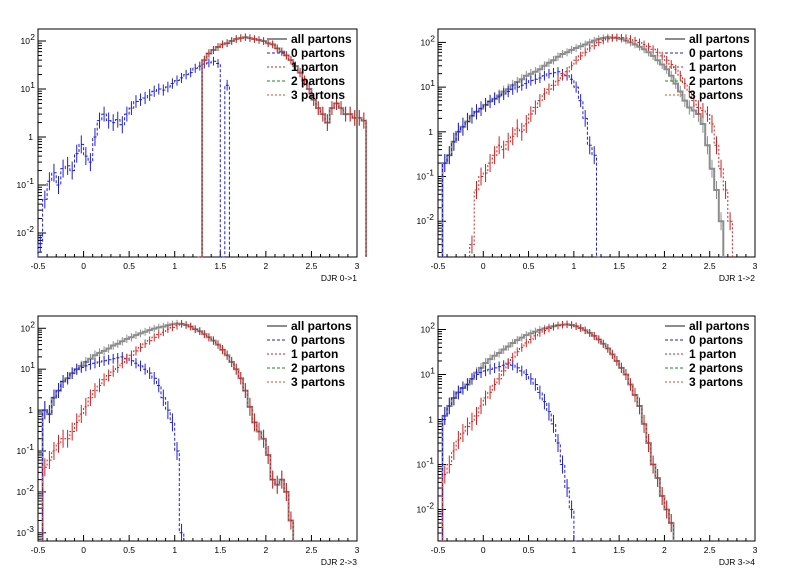 Image resolution: width=796 pixels, height=572 pixels. What do you see at coordinates (339, 562) in the screenshot?
I see `x-axis-label: DJR 2->3` at bounding box center [339, 562].